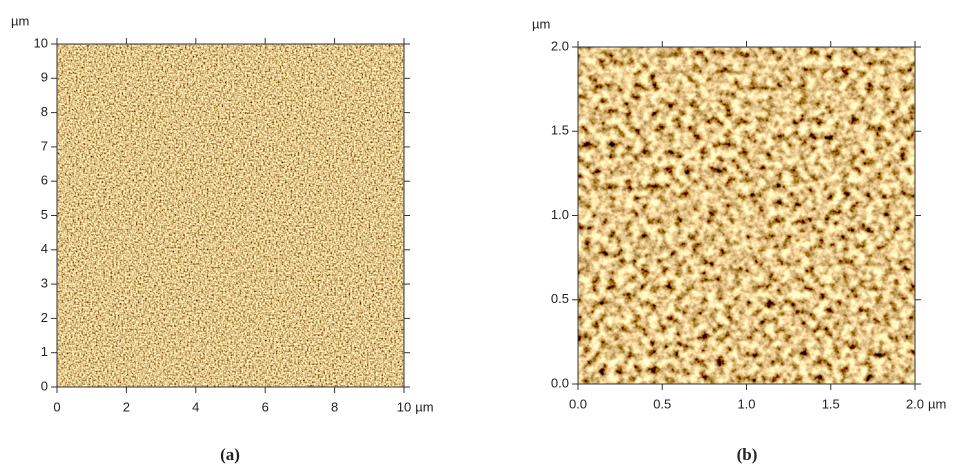 The height and width of the screenshot is (467, 963). Describe the element at coordinates (560, 130) in the screenshot. I see `y-tick-label: 1.5` at that location.